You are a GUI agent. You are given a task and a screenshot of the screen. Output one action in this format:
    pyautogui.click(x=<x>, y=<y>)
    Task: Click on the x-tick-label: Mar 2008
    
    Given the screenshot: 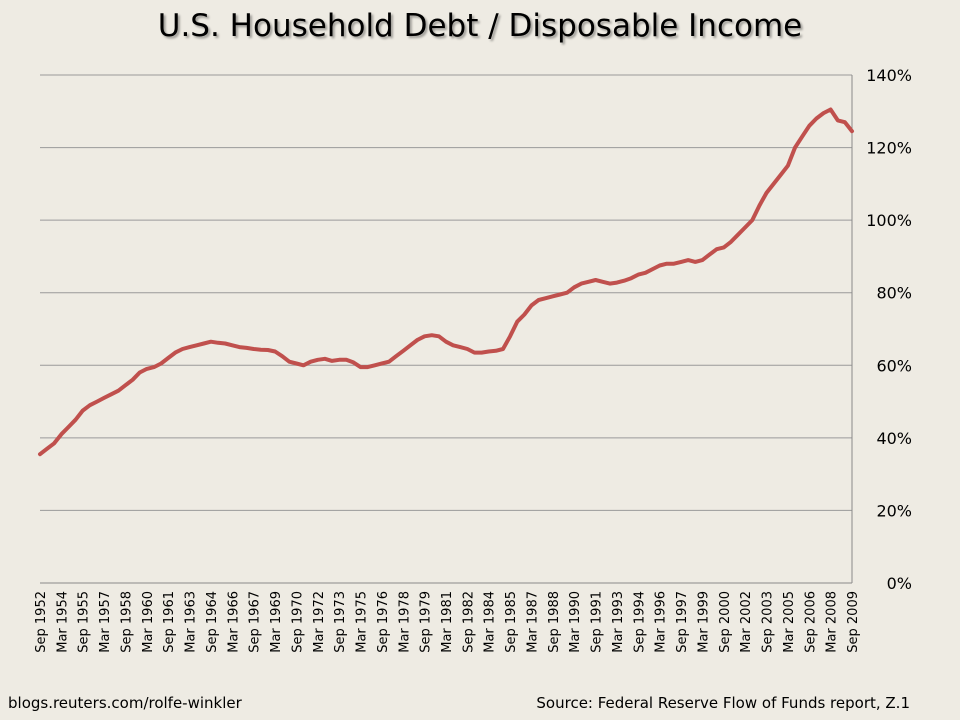 What is the action you would take?
    pyautogui.click(x=832, y=622)
    